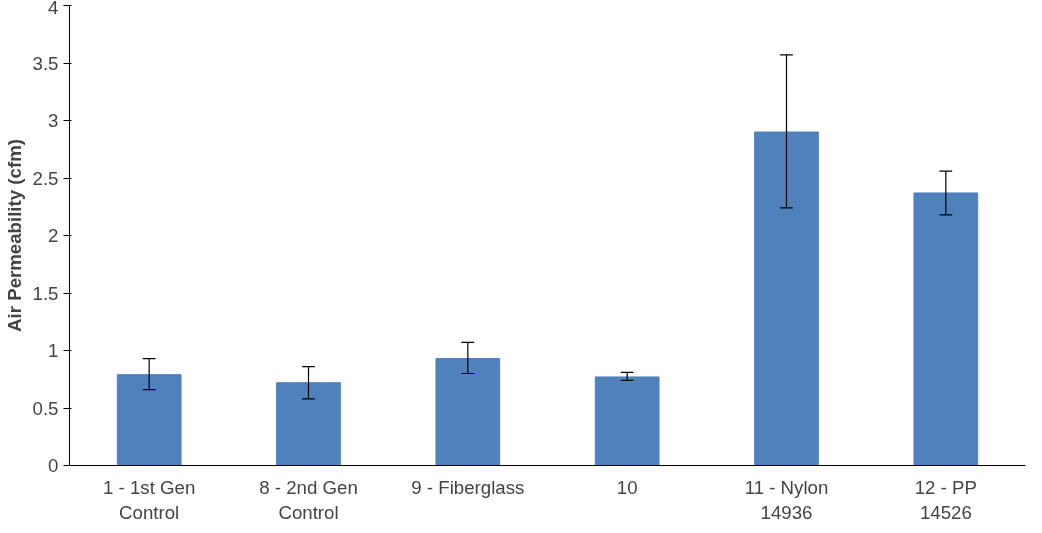  Describe the element at coordinates (627, 487) in the screenshot. I see `x-tick-label: 10` at that location.